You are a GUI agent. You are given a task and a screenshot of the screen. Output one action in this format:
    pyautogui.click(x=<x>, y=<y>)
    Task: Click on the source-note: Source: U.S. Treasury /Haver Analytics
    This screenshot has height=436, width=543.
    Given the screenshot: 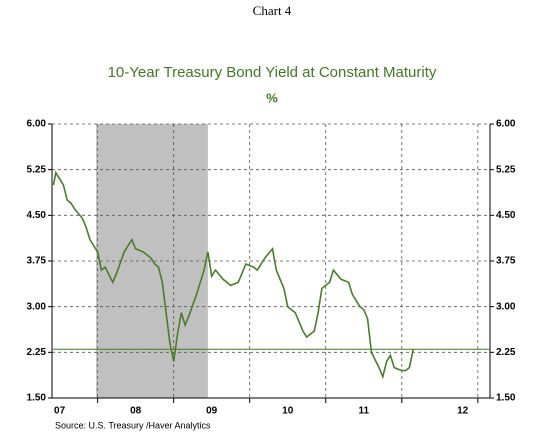 What is the action you would take?
    pyautogui.click(x=133, y=425)
    